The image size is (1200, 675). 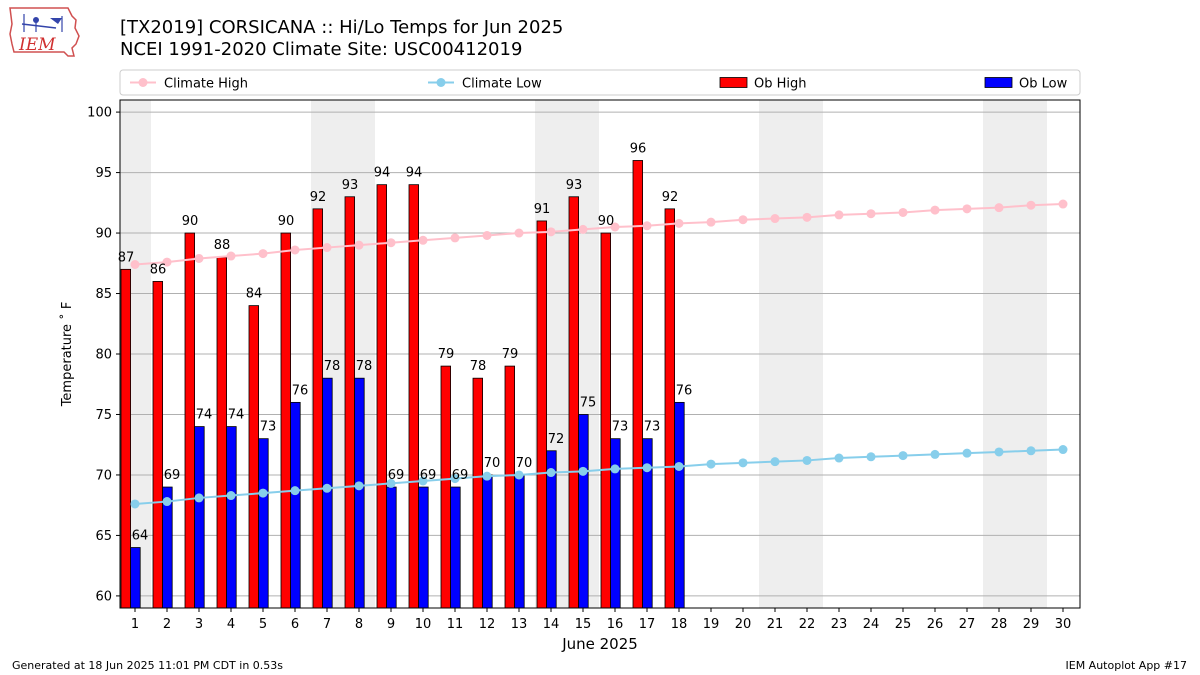 I want to click on y-tick-label: 85, so click(x=103, y=294).